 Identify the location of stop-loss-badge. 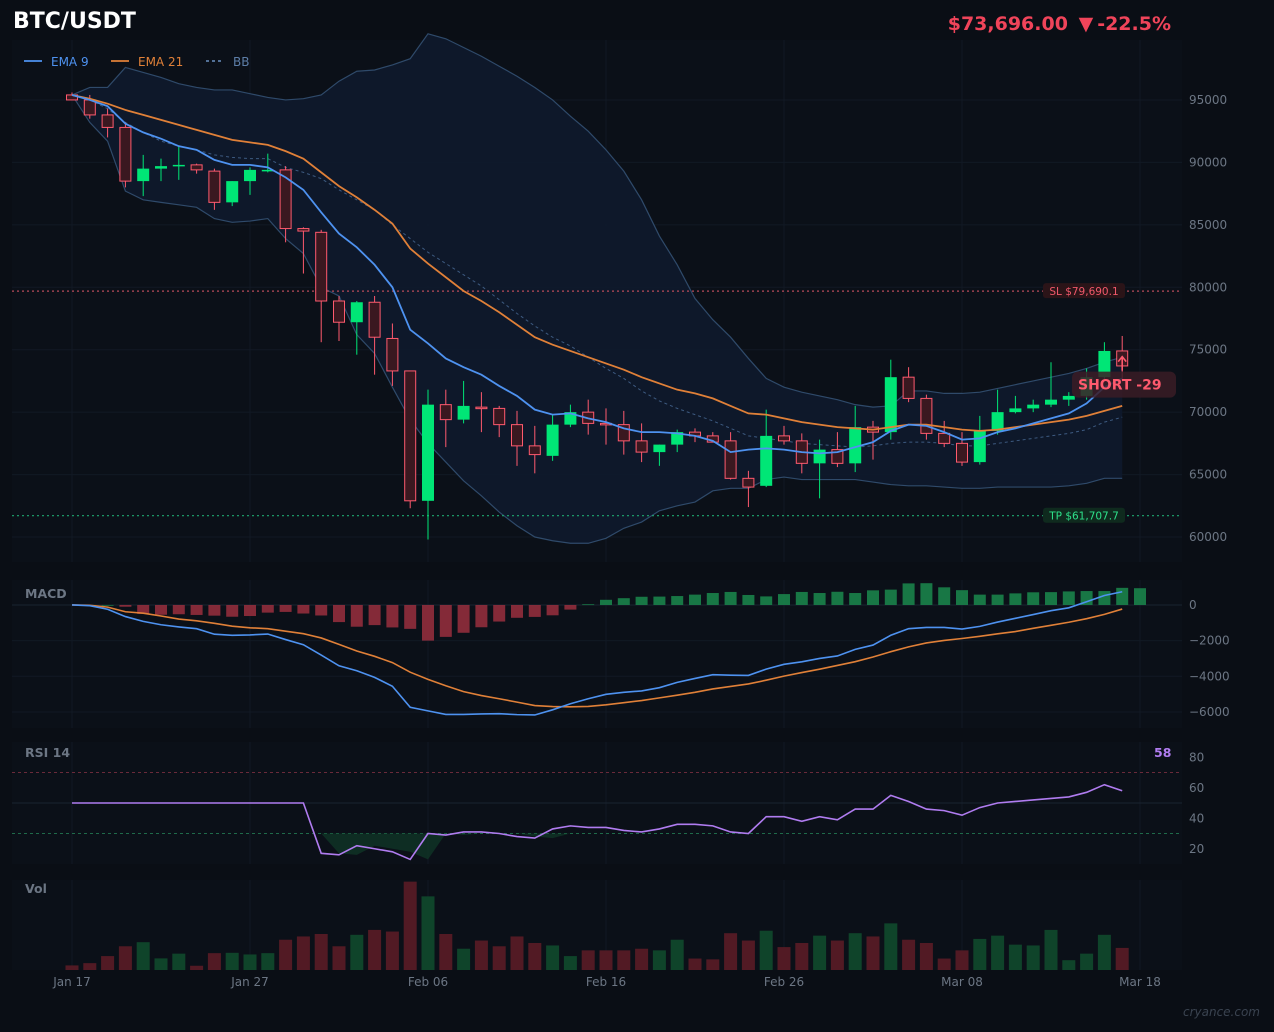
(1084, 291).